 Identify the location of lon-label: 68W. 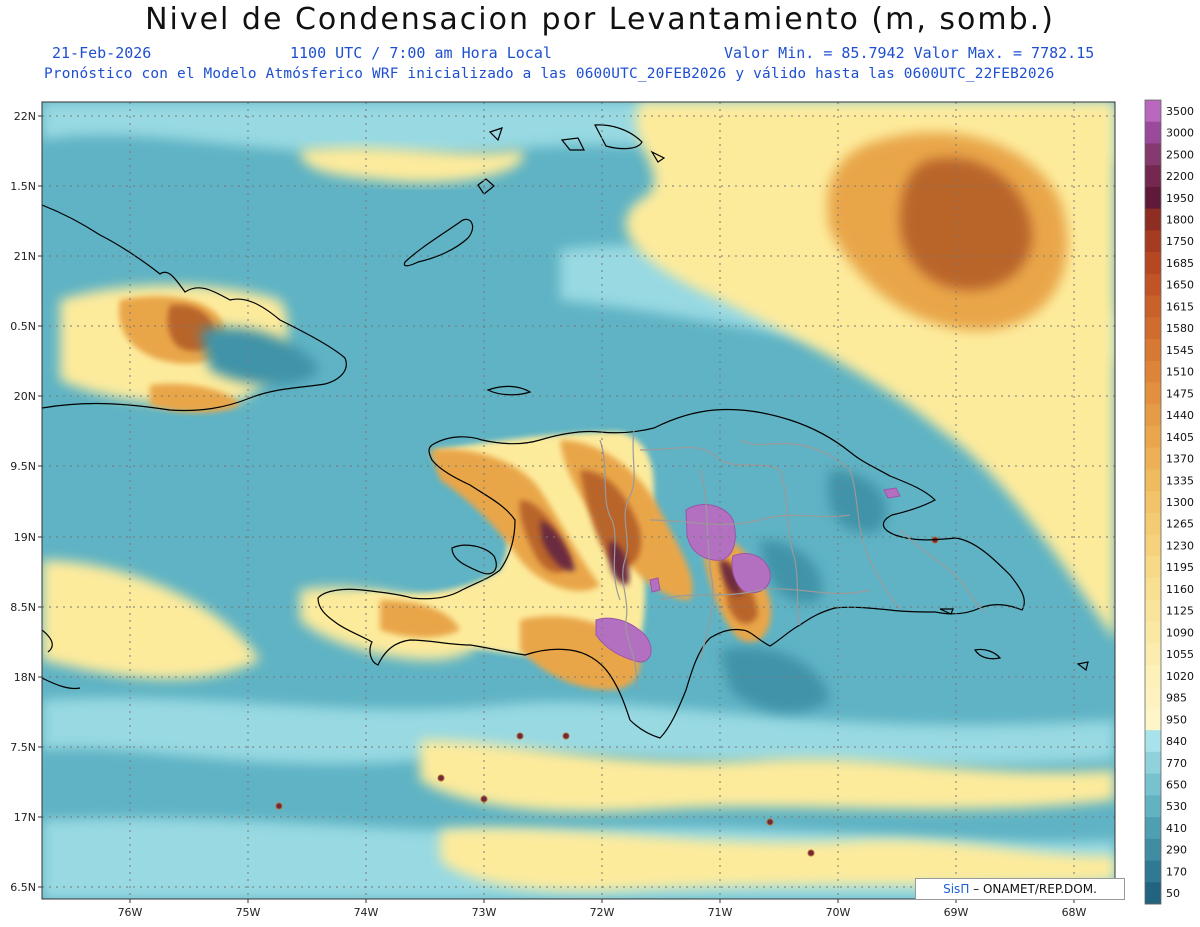
(1074, 912).